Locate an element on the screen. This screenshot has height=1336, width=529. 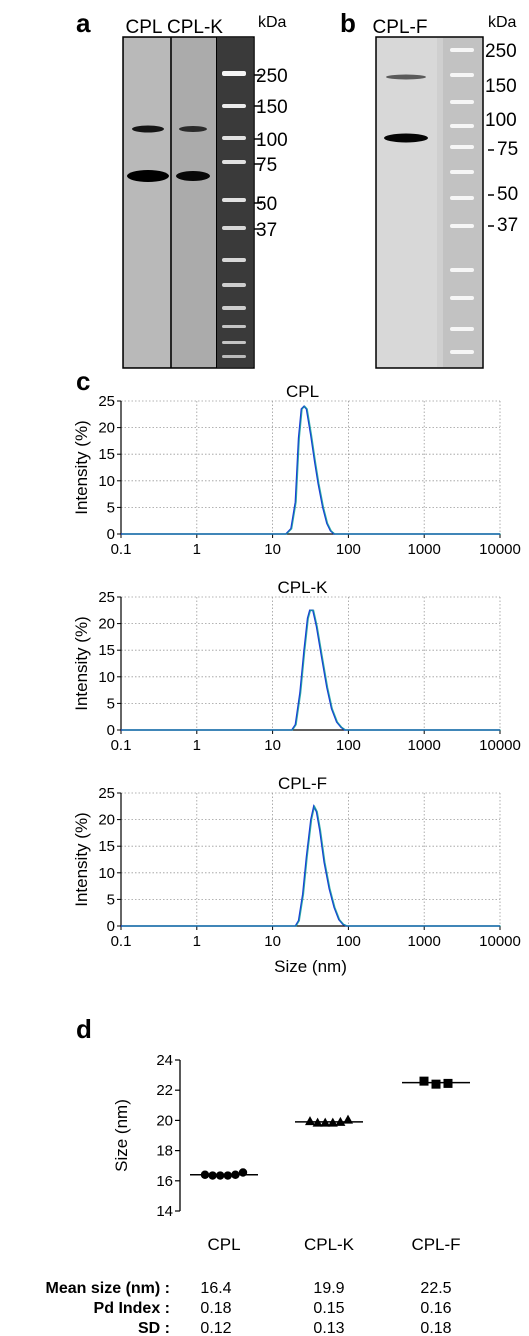
y-tick-label: 16 is located at coordinates (164, 1181).